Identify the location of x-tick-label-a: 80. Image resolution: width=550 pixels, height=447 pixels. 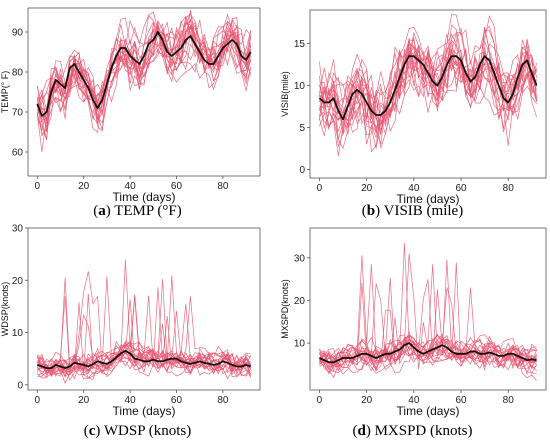
(223, 186).